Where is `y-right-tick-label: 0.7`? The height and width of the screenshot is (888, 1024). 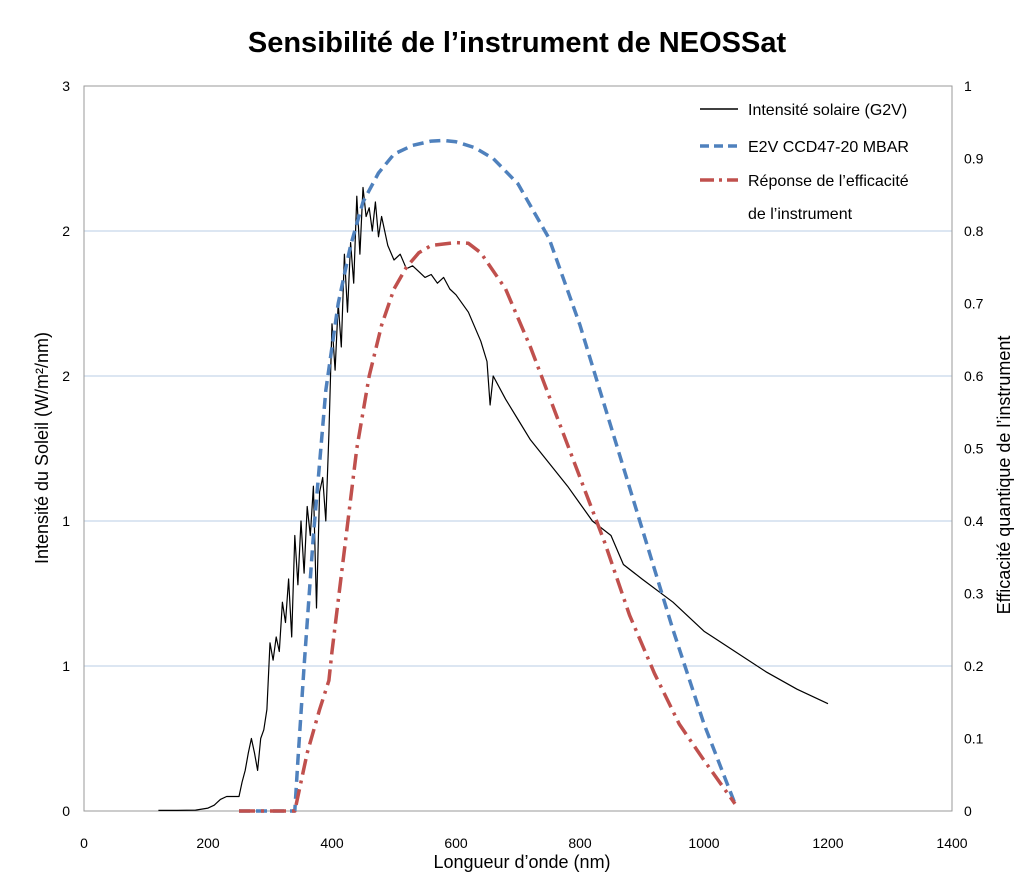 y-right-tick-label: 0.7 is located at coordinates (974, 304).